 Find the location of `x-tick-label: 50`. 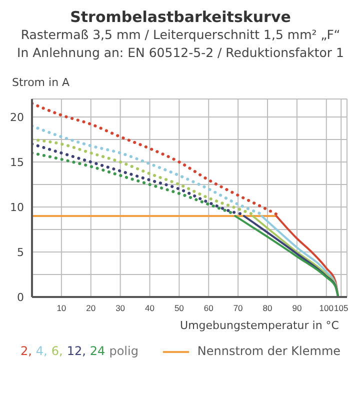

x-tick-label: 50 is located at coordinates (179, 308).